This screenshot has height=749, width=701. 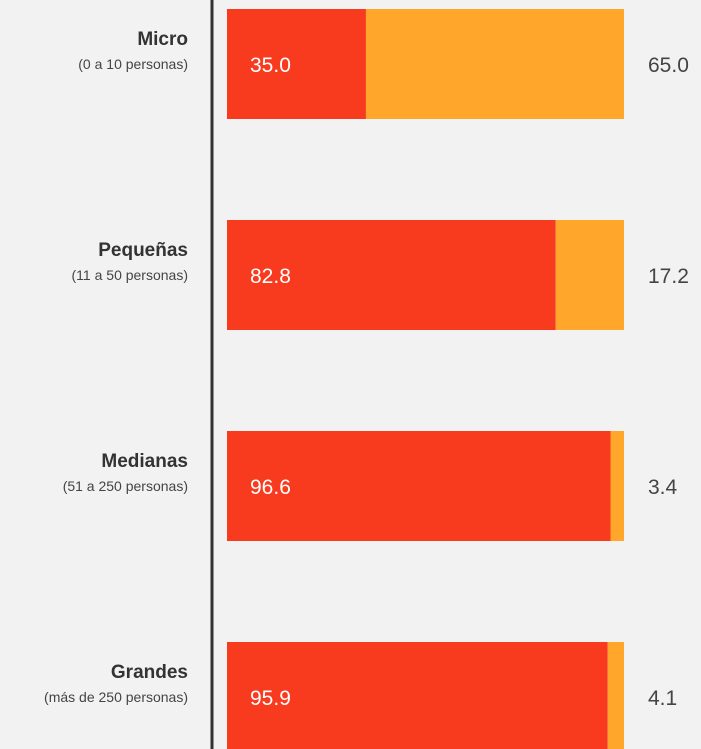 I want to click on data-label-secondary: 3.4, so click(x=663, y=487).